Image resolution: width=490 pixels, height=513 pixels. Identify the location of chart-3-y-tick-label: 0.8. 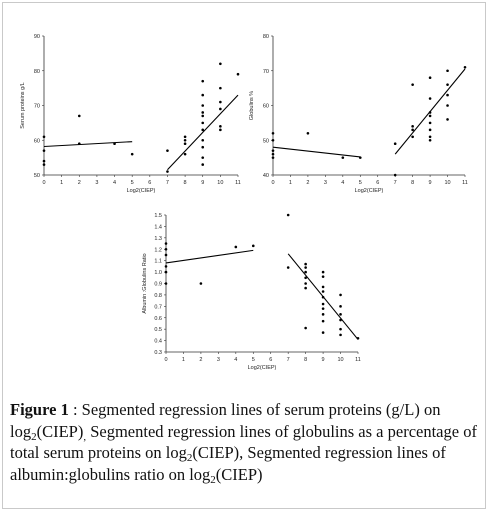
(158, 296).